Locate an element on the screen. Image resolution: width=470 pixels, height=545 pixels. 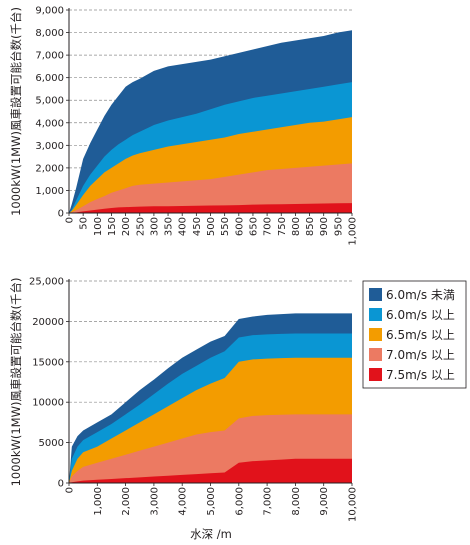
x-tick-label: 400 is located at coordinates (183, 226).